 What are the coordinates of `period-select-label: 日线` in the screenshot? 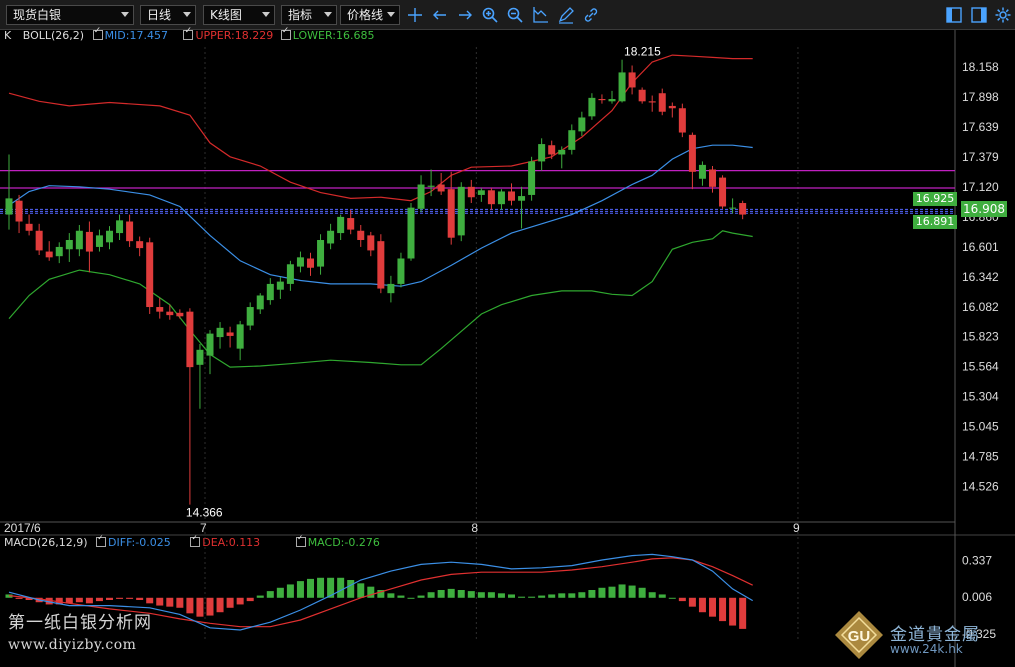 It's located at (159, 15).